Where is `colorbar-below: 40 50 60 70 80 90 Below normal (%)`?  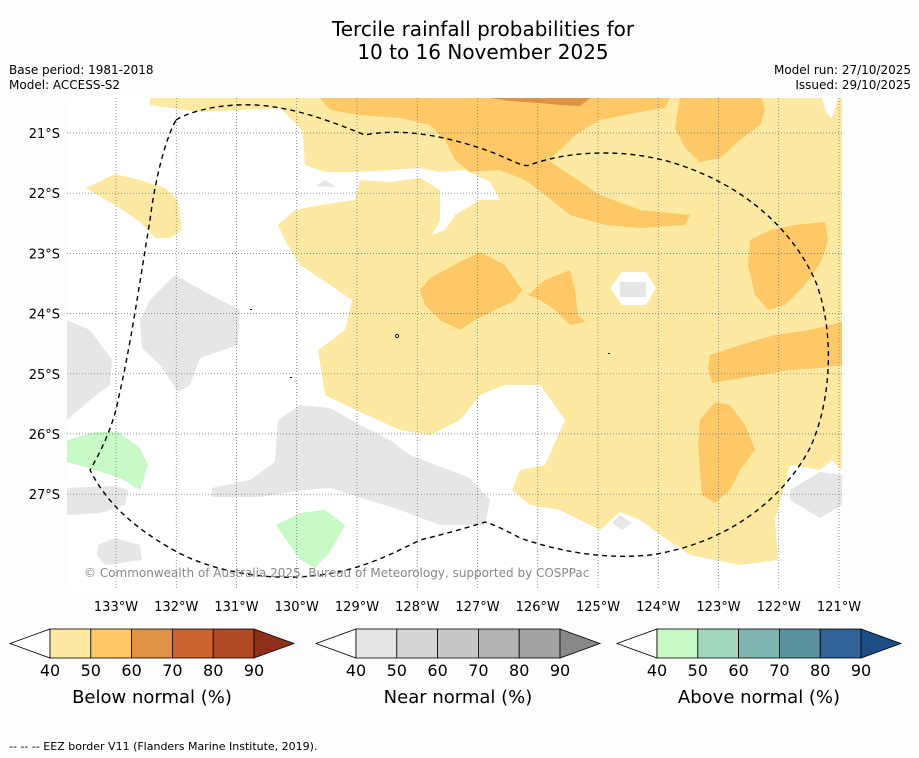
colorbar-below: 40 50 60 70 80 90 Below normal (%) is located at coordinates (152, 668).